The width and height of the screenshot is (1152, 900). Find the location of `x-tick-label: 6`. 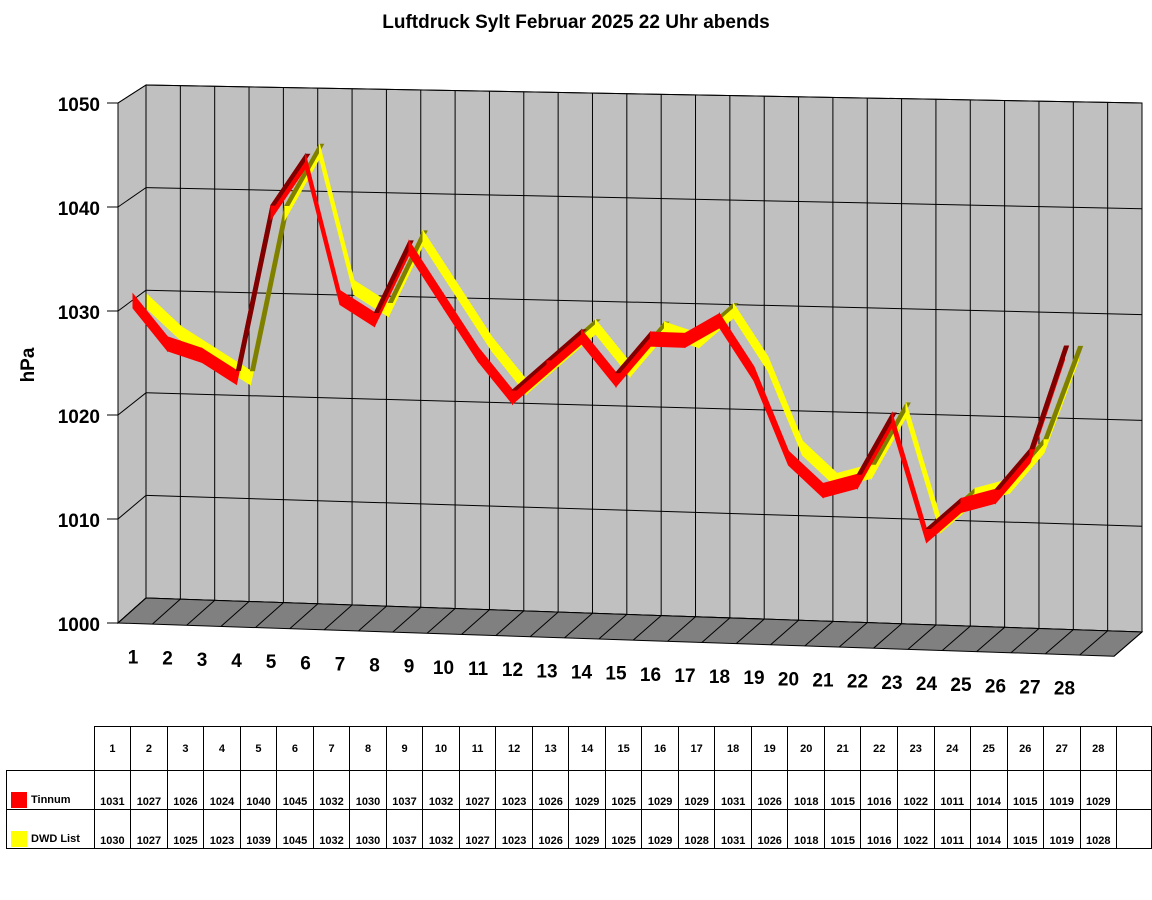

x-tick-label: 6 is located at coordinates (305, 663).